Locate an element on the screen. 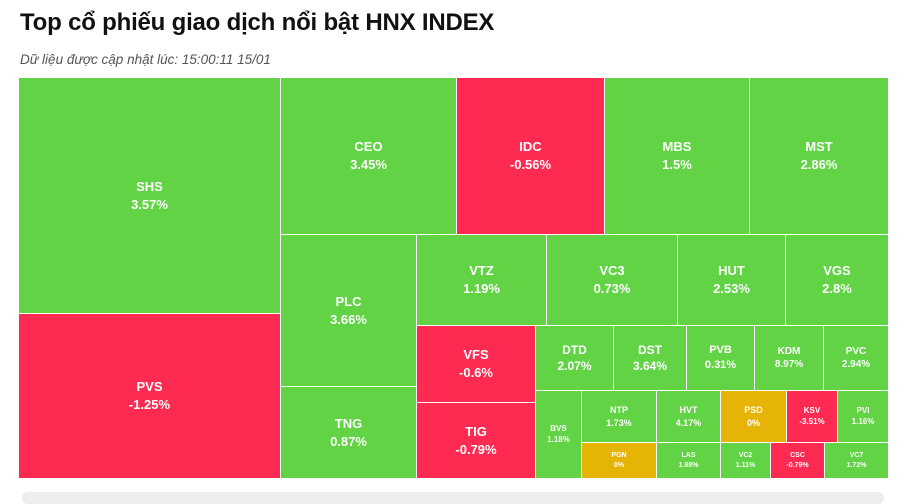 Image resolution: width=910 pixels, height=504 pixels. tile-change: 3.66% is located at coordinates (348, 319).